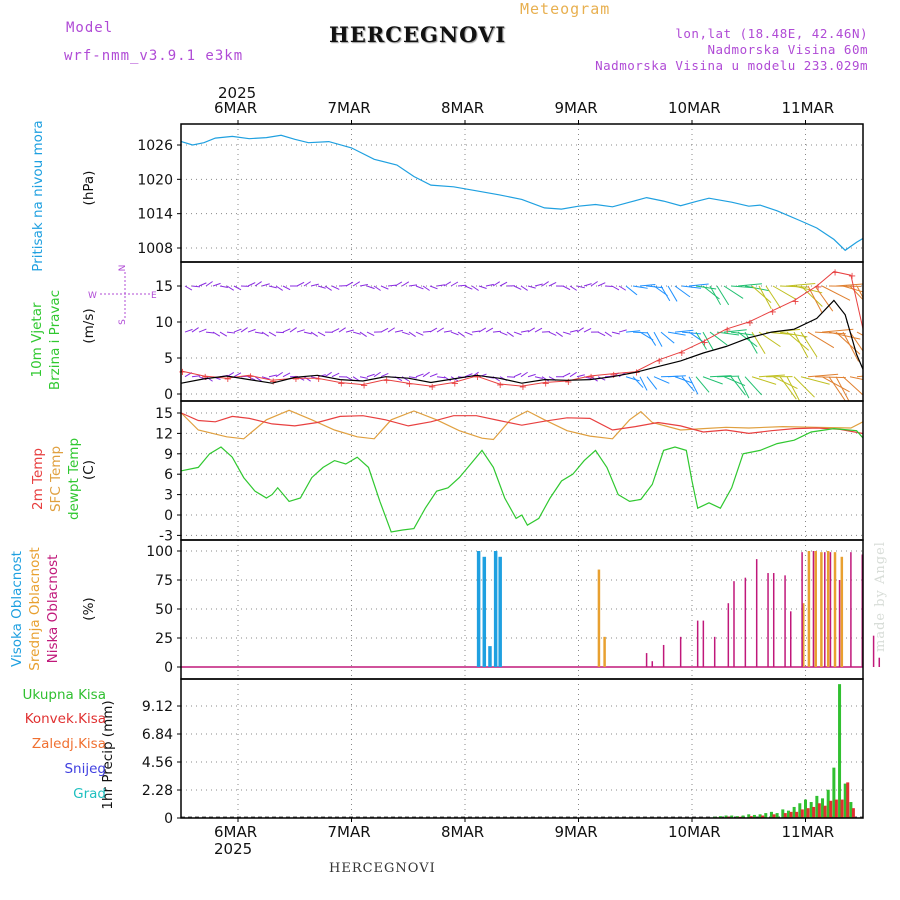 This screenshot has height=900, width=900. I want to click on wind-speed-line, so click(522, 341).